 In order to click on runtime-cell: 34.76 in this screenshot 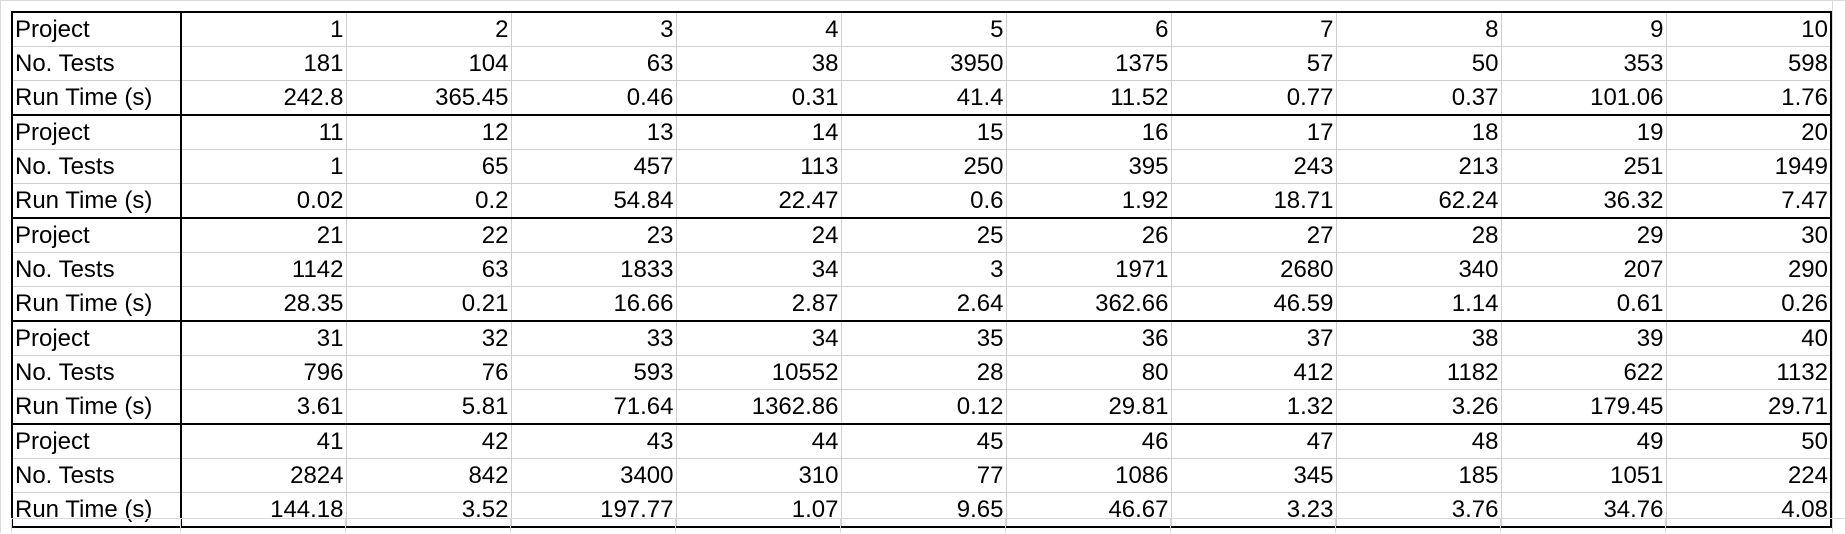, I will do `click(1583, 510)`.